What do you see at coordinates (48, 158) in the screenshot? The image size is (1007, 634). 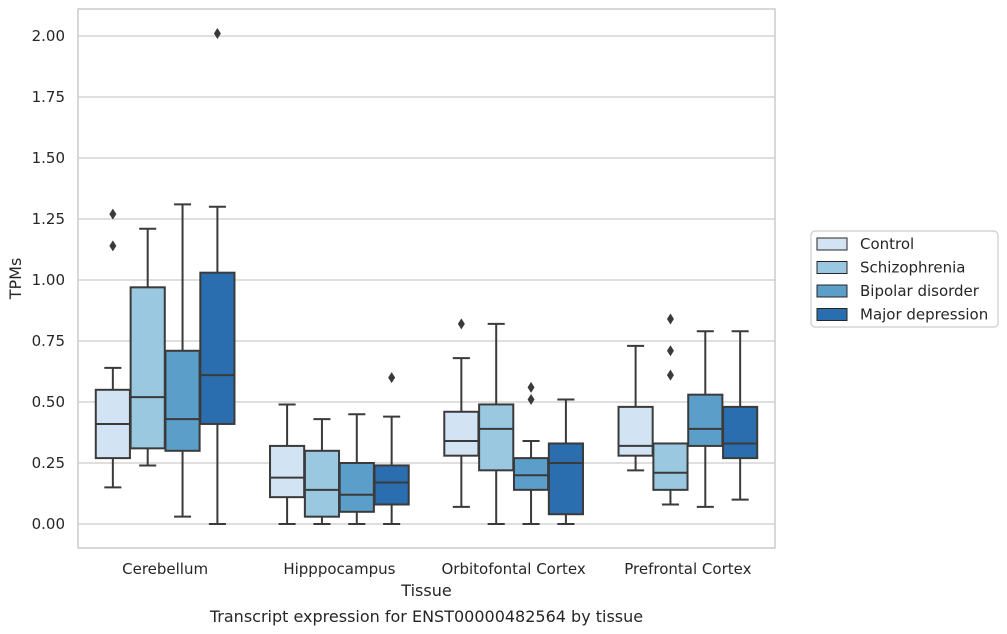 I see `y-tick-label: 1.50` at bounding box center [48, 158].